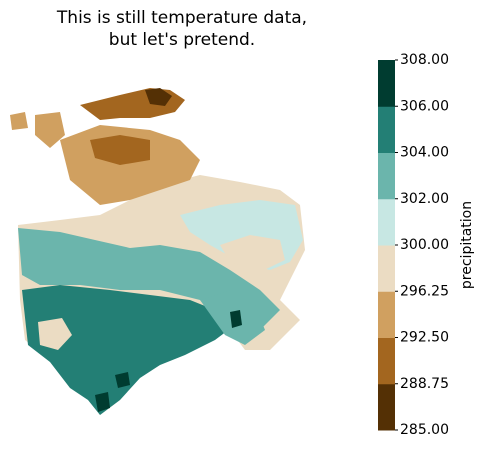 This screenshot has height=453, width=484. Describe the element at coordinates (424, 199) in the screenshot. I see `colorbar-tick-label: 302.00` at that location.